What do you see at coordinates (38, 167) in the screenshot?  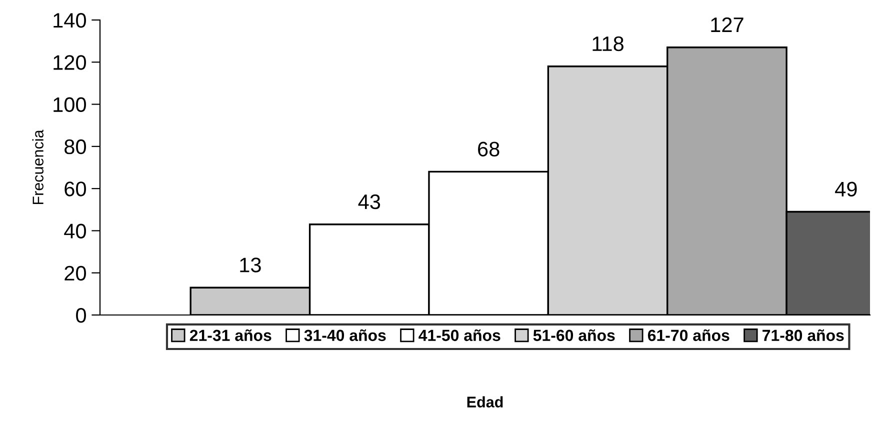 I see `y-axis-title: Frecuencia` at bounding box center [38, 167].